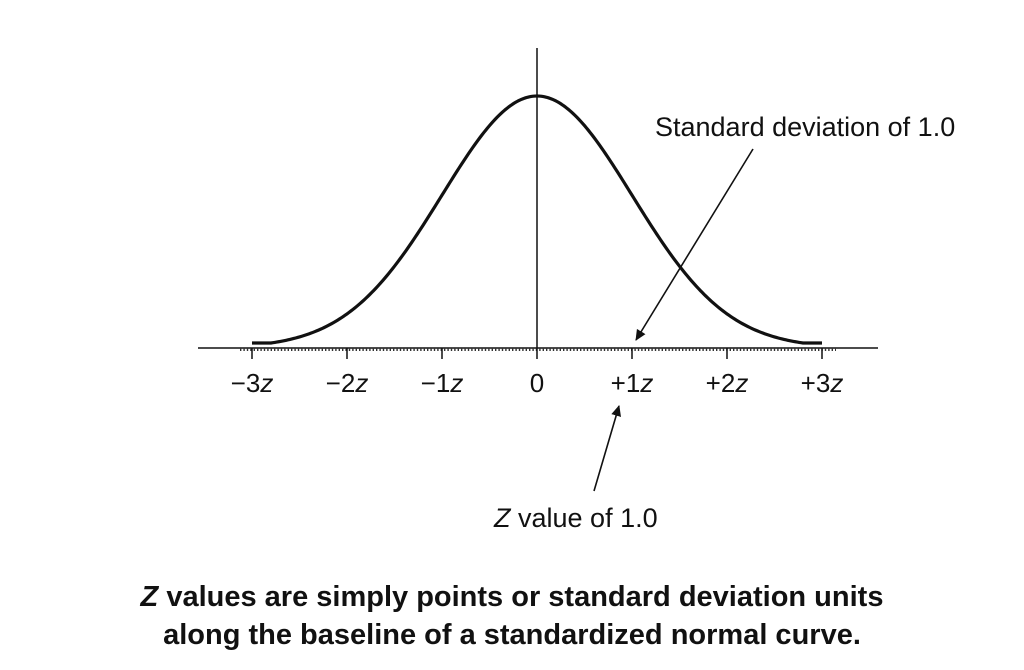 This screenshot has width=1024, height=670. Describe the element at coordinates (694, 244) in the screenshot. I see `annotation-arrow-standard-deviation` at that location.